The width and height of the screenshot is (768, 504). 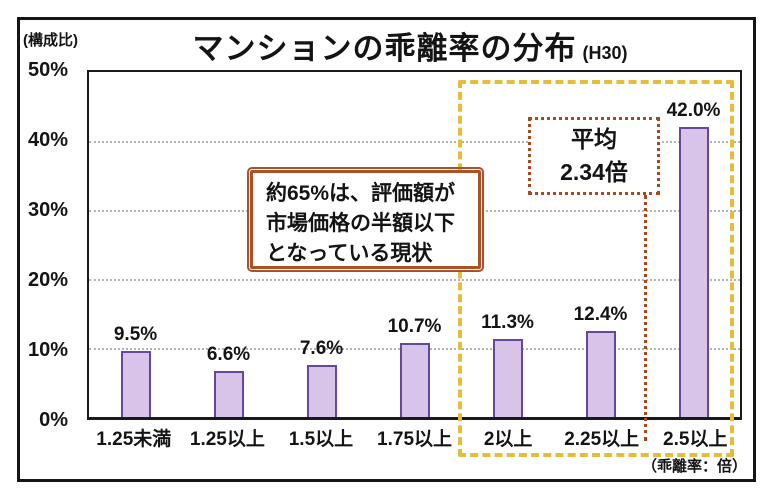 I want to click on bar-column: 7.6%, so click(x=321, y=244).